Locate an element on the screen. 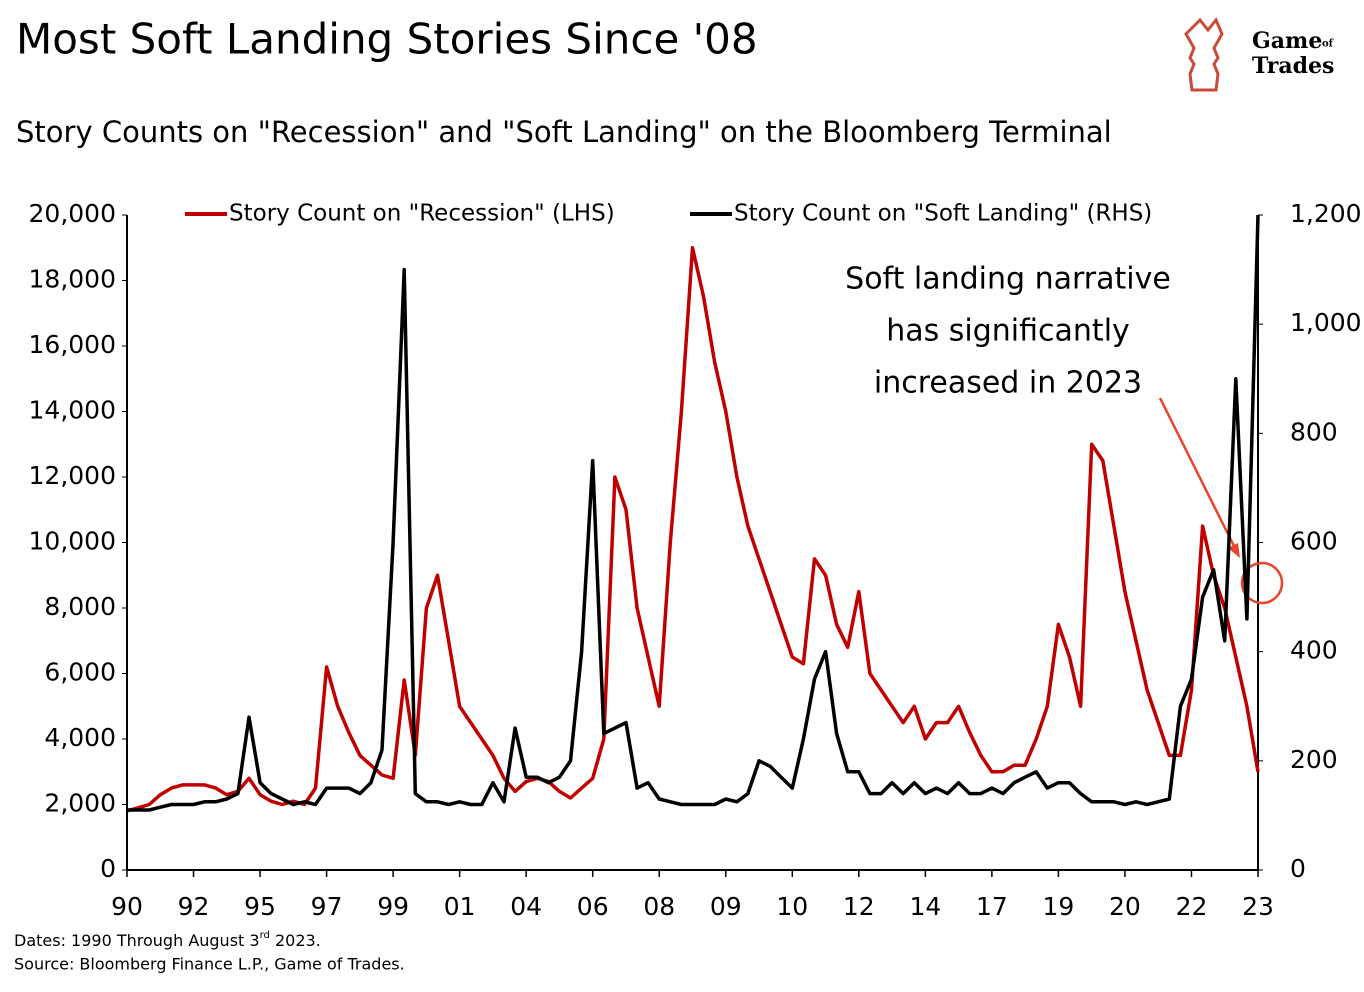  annotation: increased in 2023 is located at coordinates (1008, 383).